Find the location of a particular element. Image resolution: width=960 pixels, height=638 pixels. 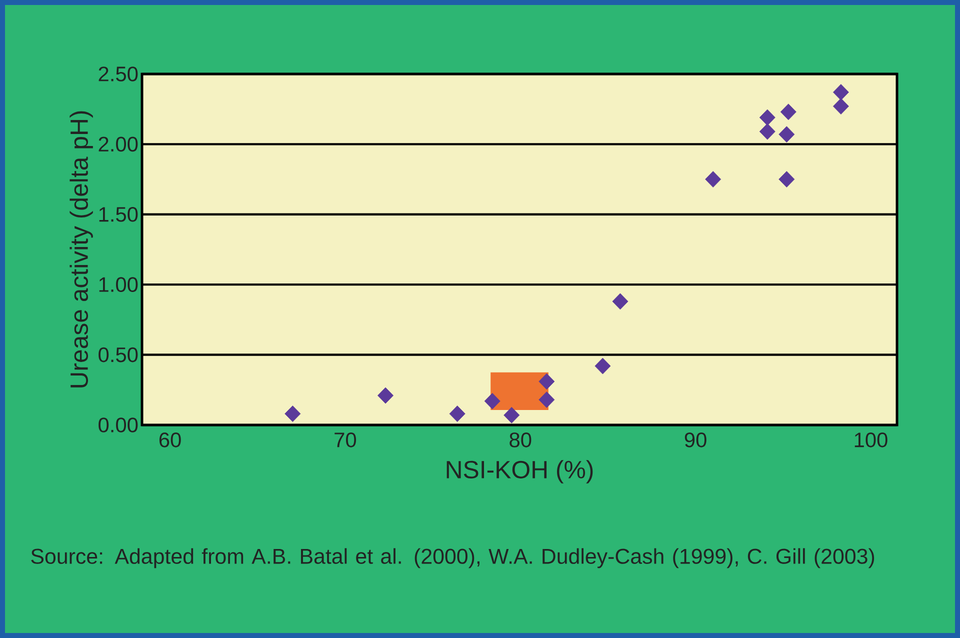

y-axis-title: Urease activity (delta pH) is located at coordinates (81, 249).